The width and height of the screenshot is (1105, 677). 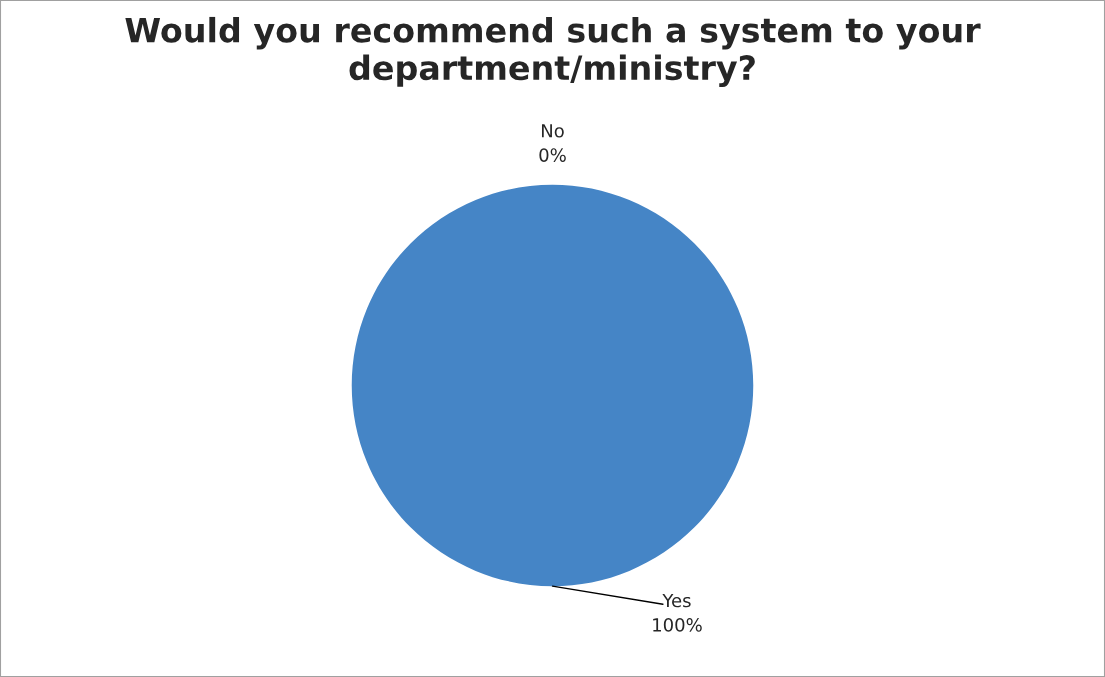 What do you see at coordinates (677, 625) in the screenshot?
I see `data-label: 100%` at bounding box center [677, 625].